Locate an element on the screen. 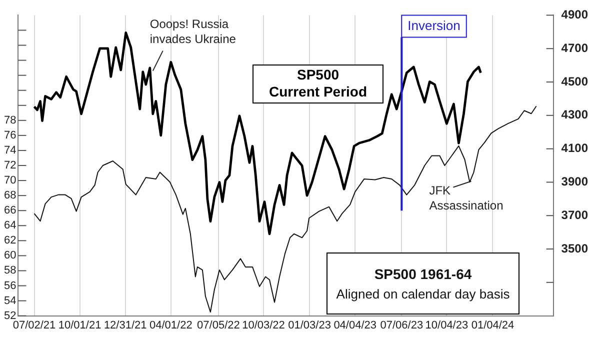  y-tick-label: 74 is located at coordinates (10, 150).